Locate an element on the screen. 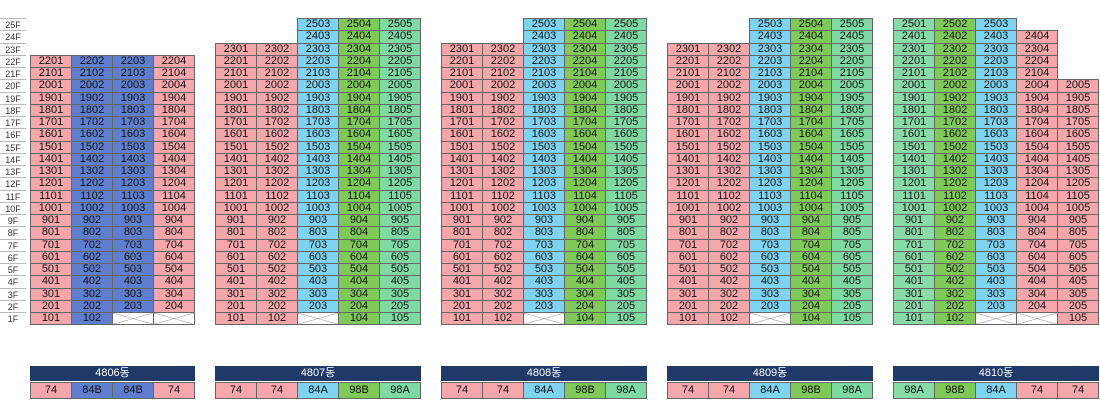 Image resolution: width=1100 pixels, height=419 pixels. unit-cell: 1002 is located at coordinates (503, 208).